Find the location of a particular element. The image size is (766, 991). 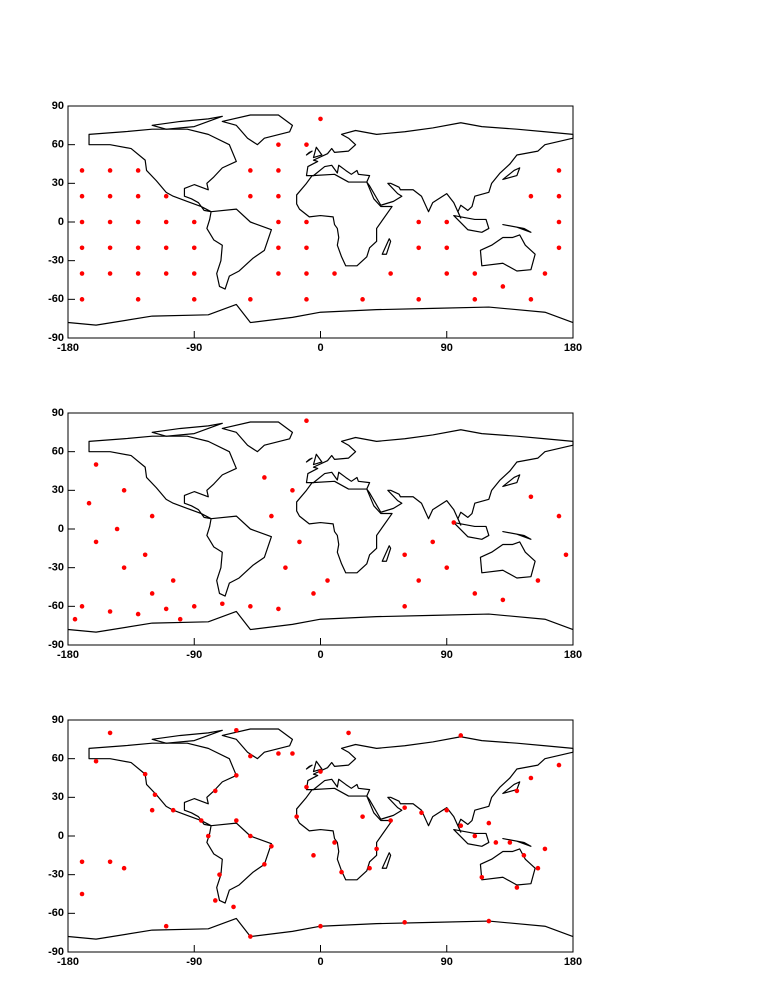

y-tick-label: -60 is located at coordinates (56, 299).